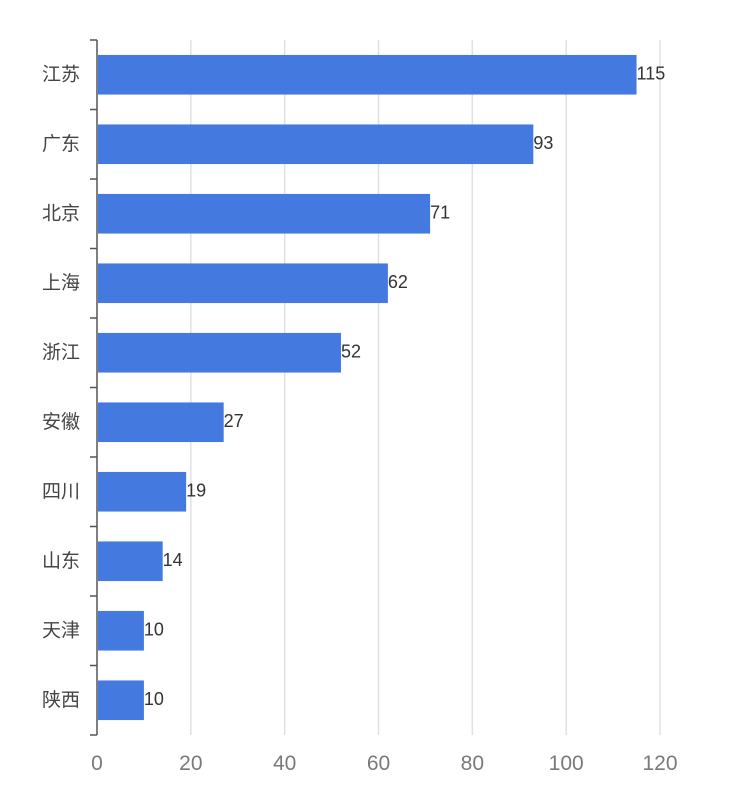 The width and height of the screenshot is (750, 800). I want to click on axes, so click(94, 387).